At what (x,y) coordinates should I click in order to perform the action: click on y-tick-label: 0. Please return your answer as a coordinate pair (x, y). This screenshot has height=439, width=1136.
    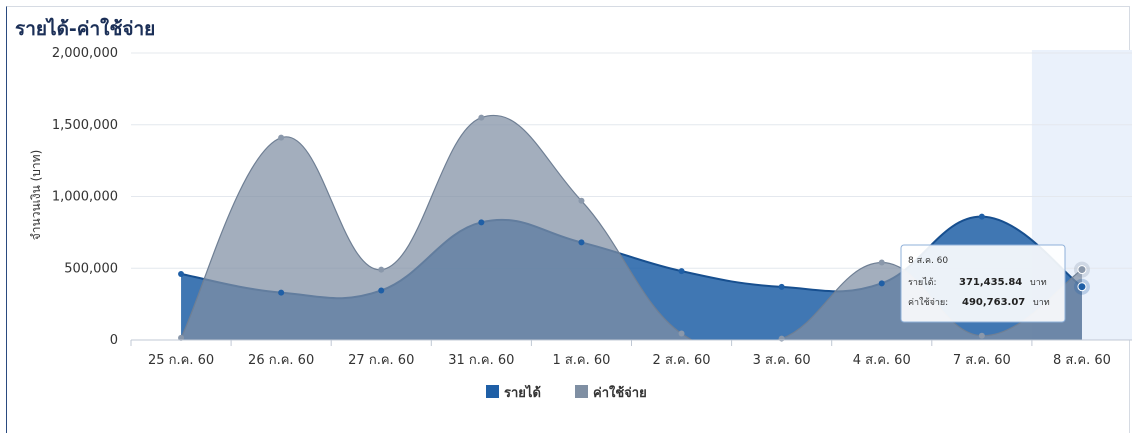
    Looking at the image, I should click on (114, 340).